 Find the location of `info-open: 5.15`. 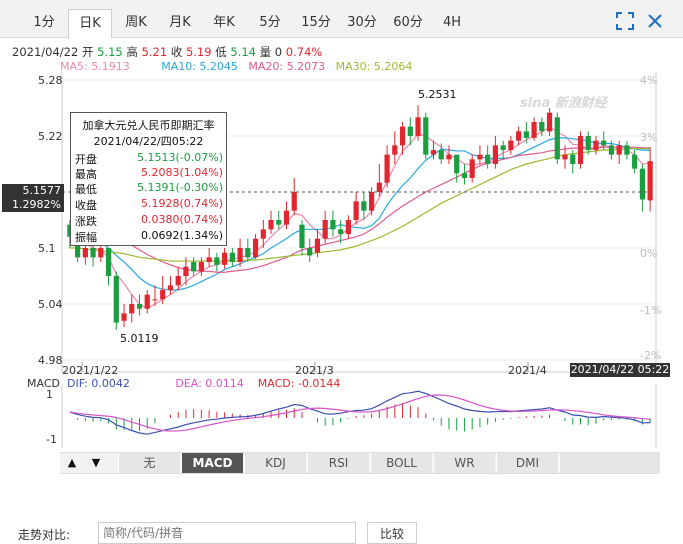

info-open: 5.15 is located at coordinates (110, 52).